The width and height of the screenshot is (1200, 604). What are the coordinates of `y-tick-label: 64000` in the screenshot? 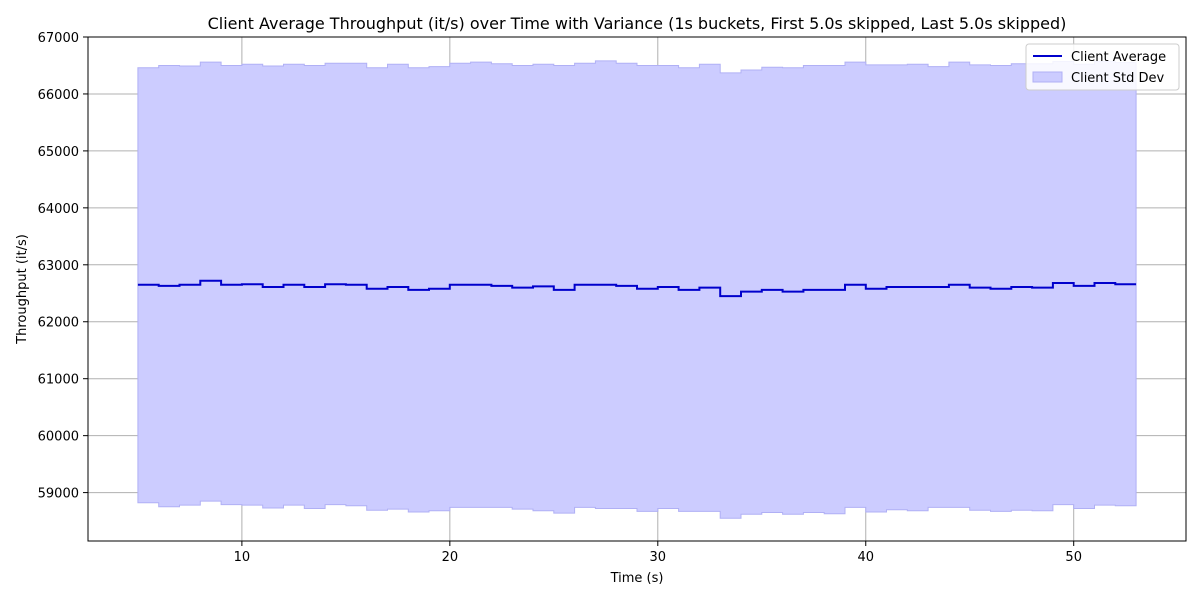 It's located at (58, 209).